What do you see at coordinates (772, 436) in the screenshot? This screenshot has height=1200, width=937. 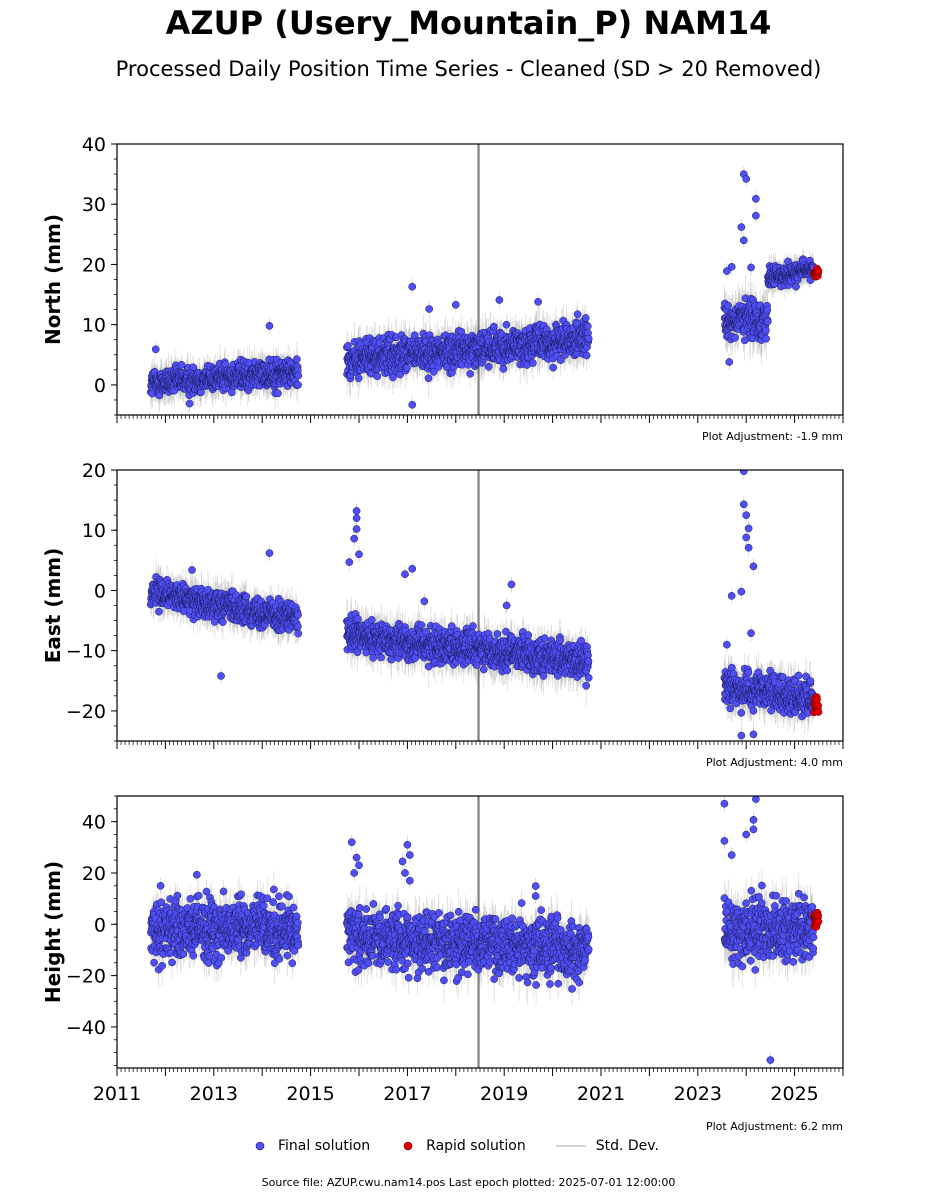 I see `plot-adjustment-note: Plot Adjustment: -1.9 mm` at bounding box center [772, 436].